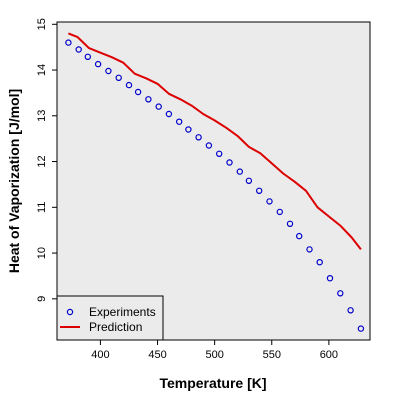 This screenshot has width=400, height=400. I want to click on y-tick-label: 14, so click(42, 70).